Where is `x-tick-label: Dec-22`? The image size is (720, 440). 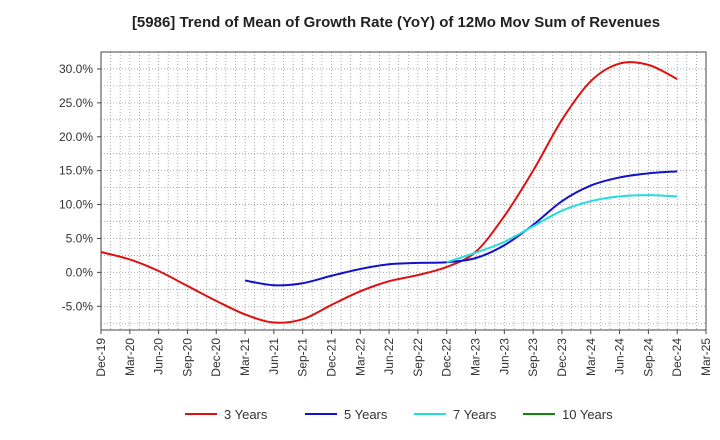
x-tick-label: Dec-22 is located at coordinates (447, 357).